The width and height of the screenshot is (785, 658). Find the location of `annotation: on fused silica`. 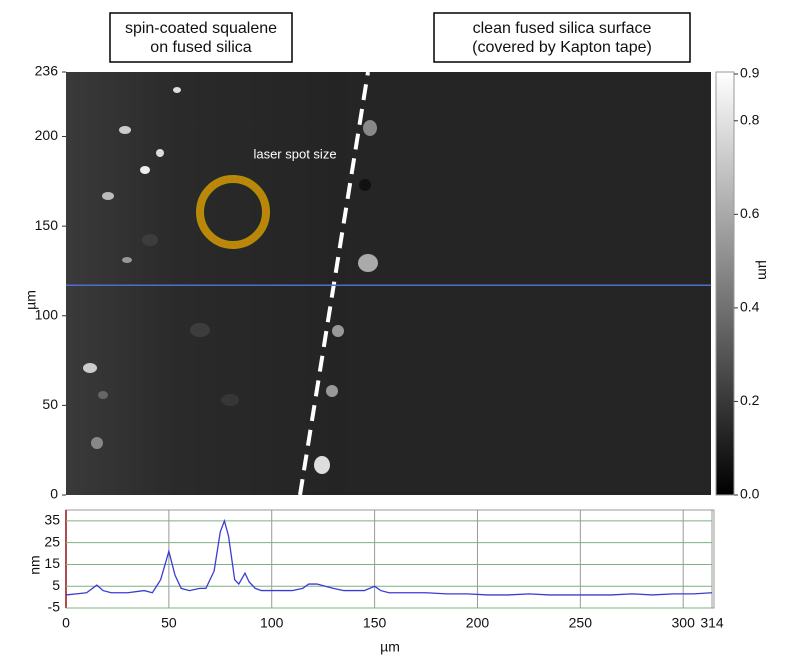

annotation: on fused silica is located at coordinates (200, 47).